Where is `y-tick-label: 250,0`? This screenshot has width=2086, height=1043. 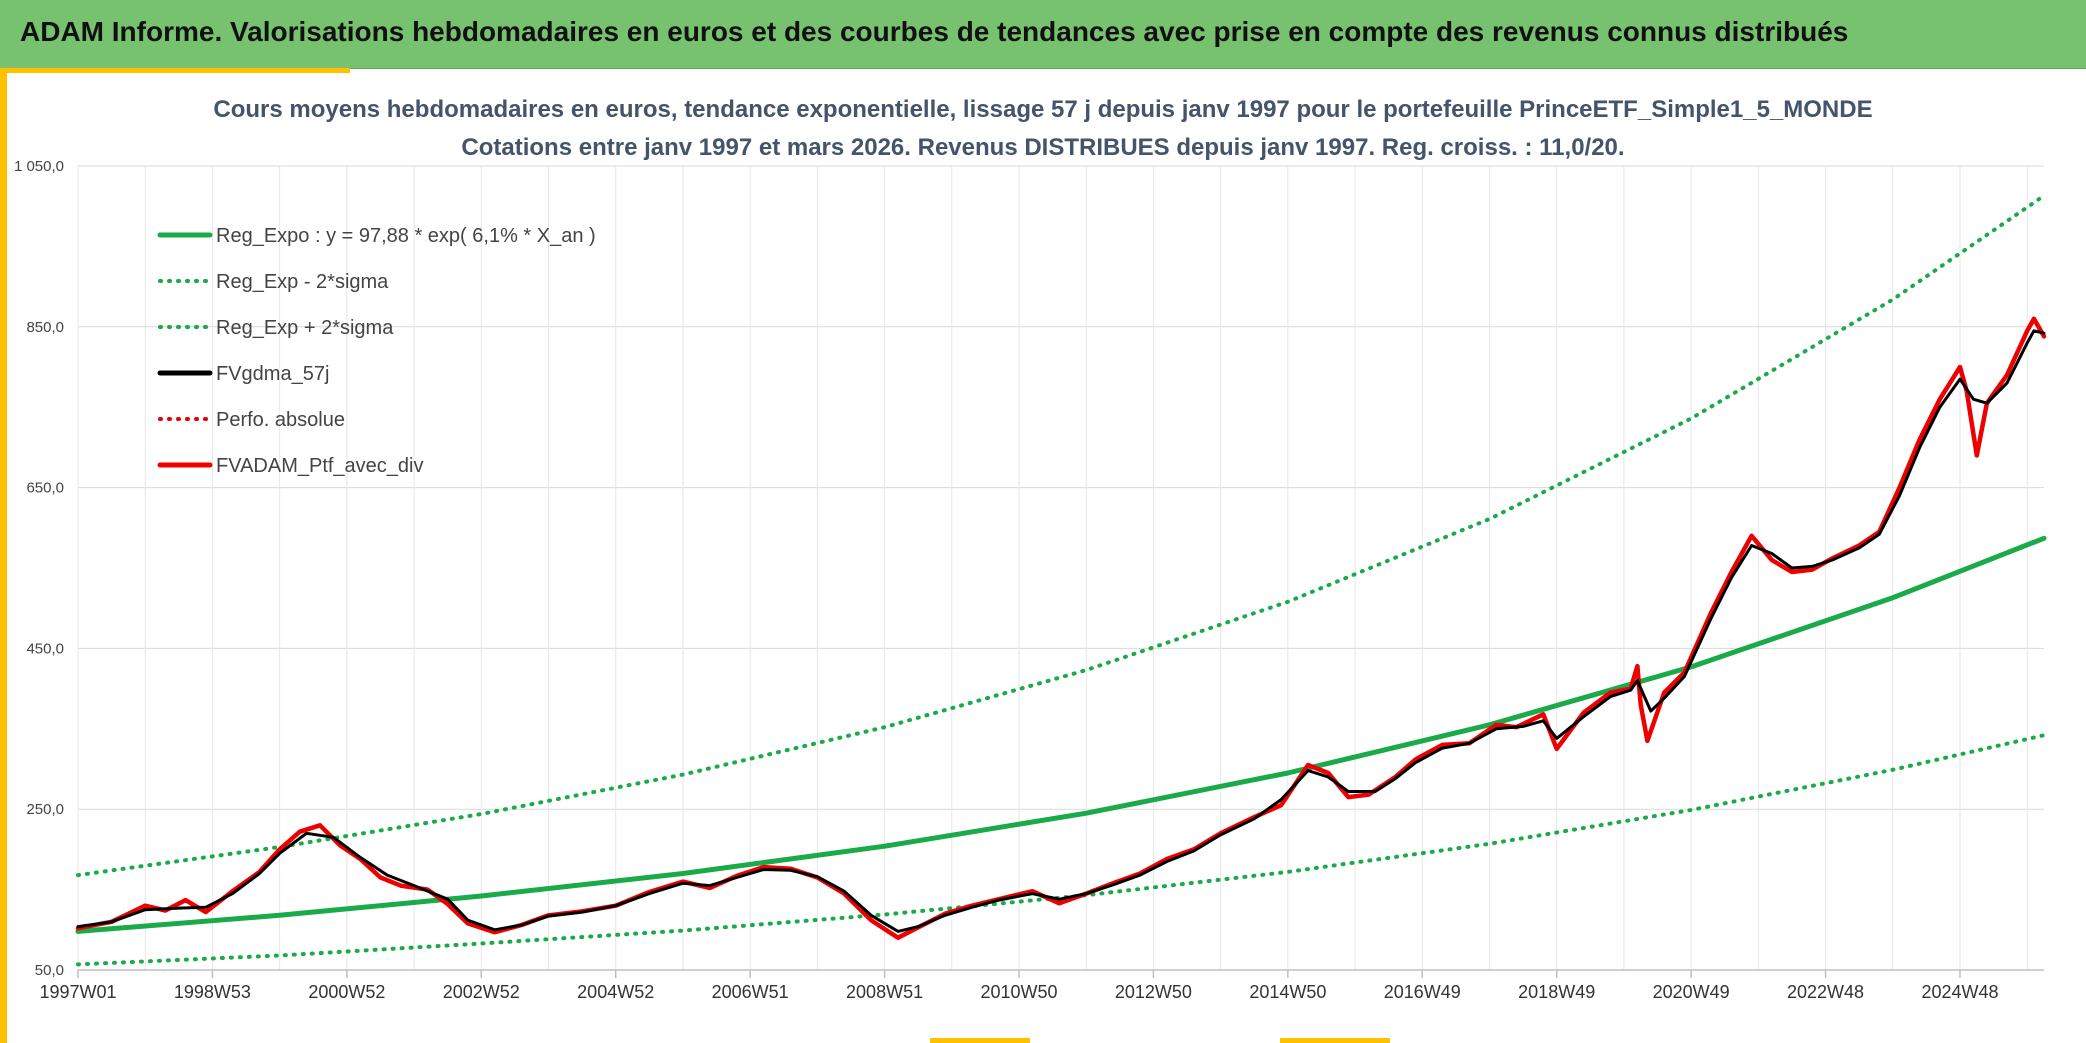
y-tick-label: 250,0 is located at coordinates (45, 809).